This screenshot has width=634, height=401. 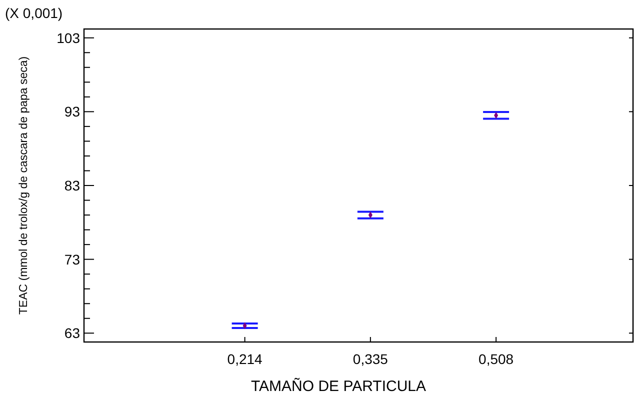 What do you see at coordinates (72, 186) in the screenshot?
I see `y-tick-label: 83` at bounding box center [72, 186].